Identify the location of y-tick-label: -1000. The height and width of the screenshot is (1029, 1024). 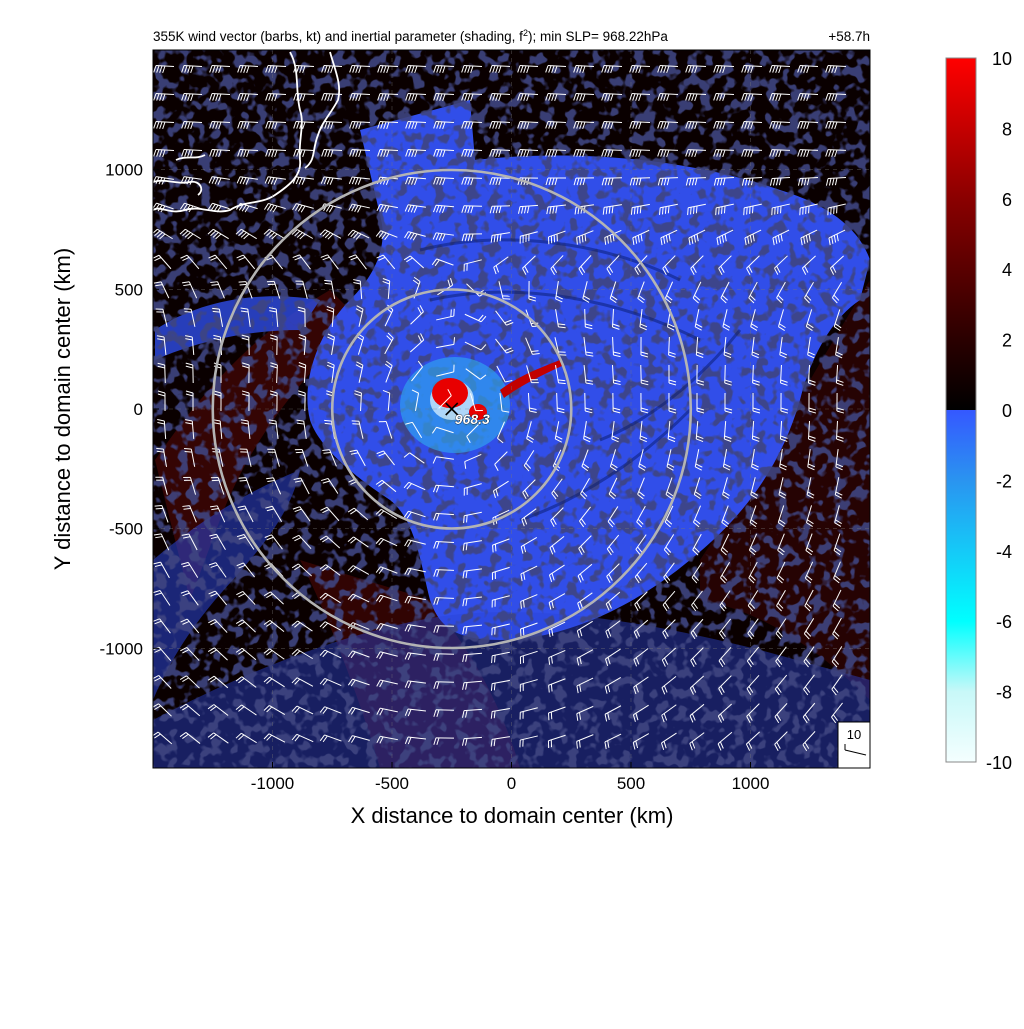
(121, 648).